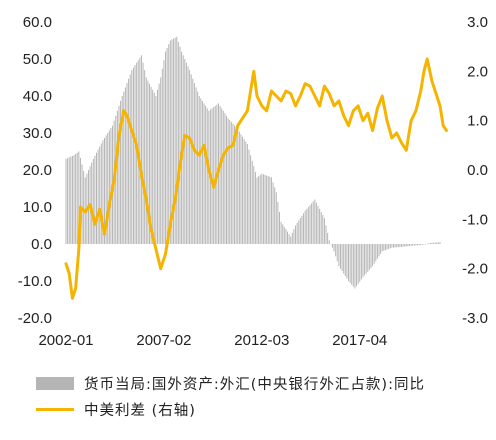 The height and width of the screenshot is (440, 496). What do you see at coordinates (475, 269) in the screenshot?
I see `right-axis-tick-label: -2.0` at bounding box center [475, 269].